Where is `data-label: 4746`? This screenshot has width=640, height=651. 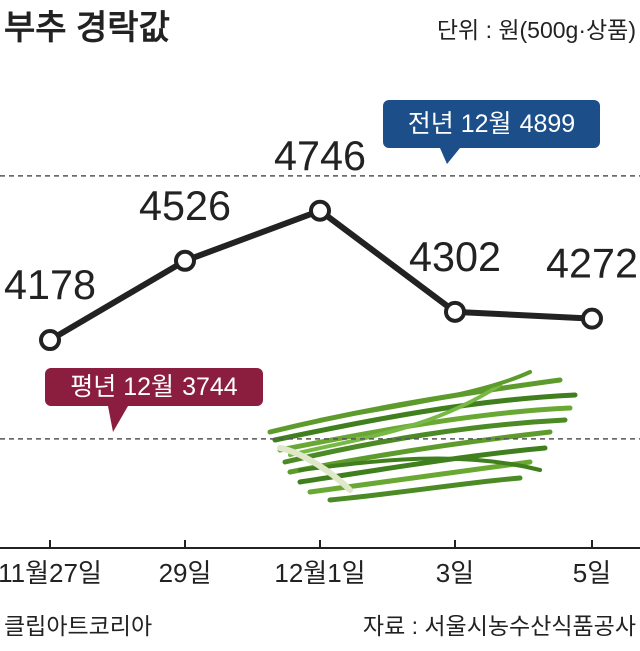 data-label: 4746 is located at coordinates (320, 155).